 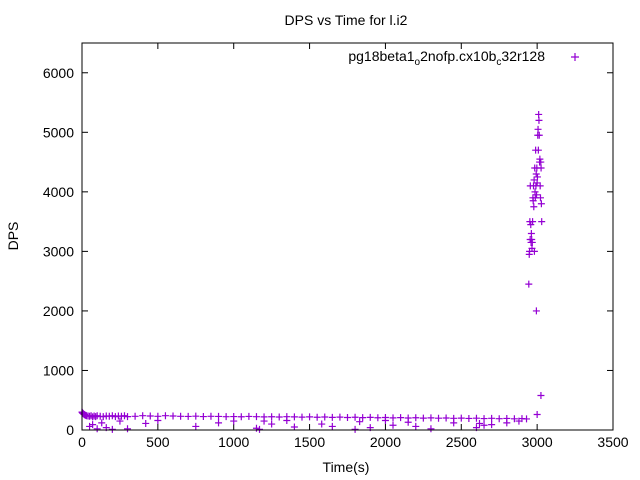 What do you see at coordinates (498, 62) in the screenshot?
I see `legend-subscript: c` at bounding box center [498, 62].